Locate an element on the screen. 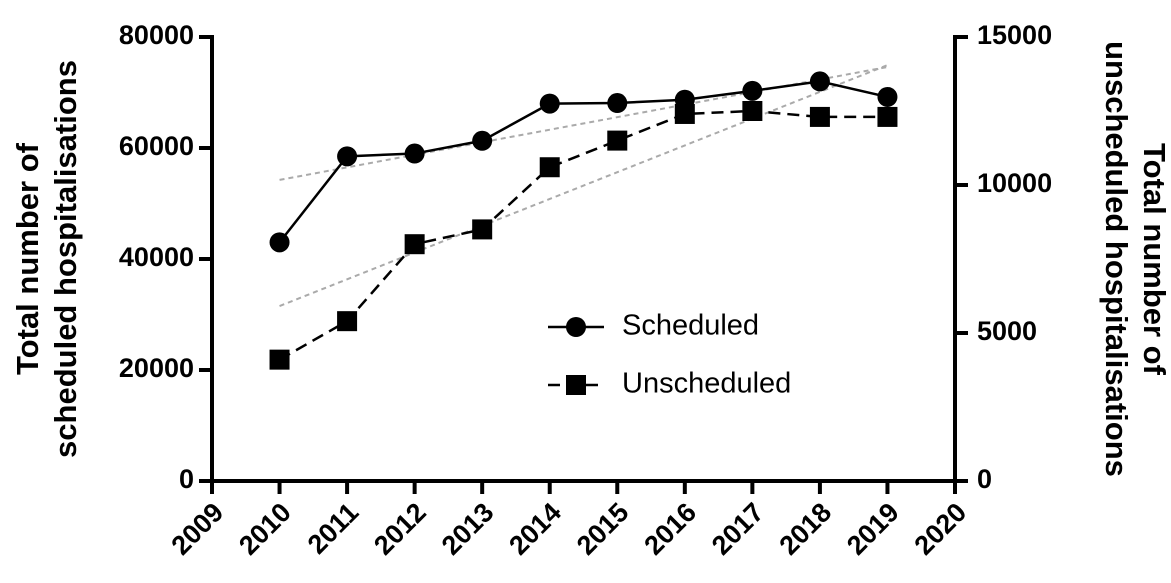 The image size is (1171, 583). y2-tick-label: 15000 is located at coordinates (1014, 35).